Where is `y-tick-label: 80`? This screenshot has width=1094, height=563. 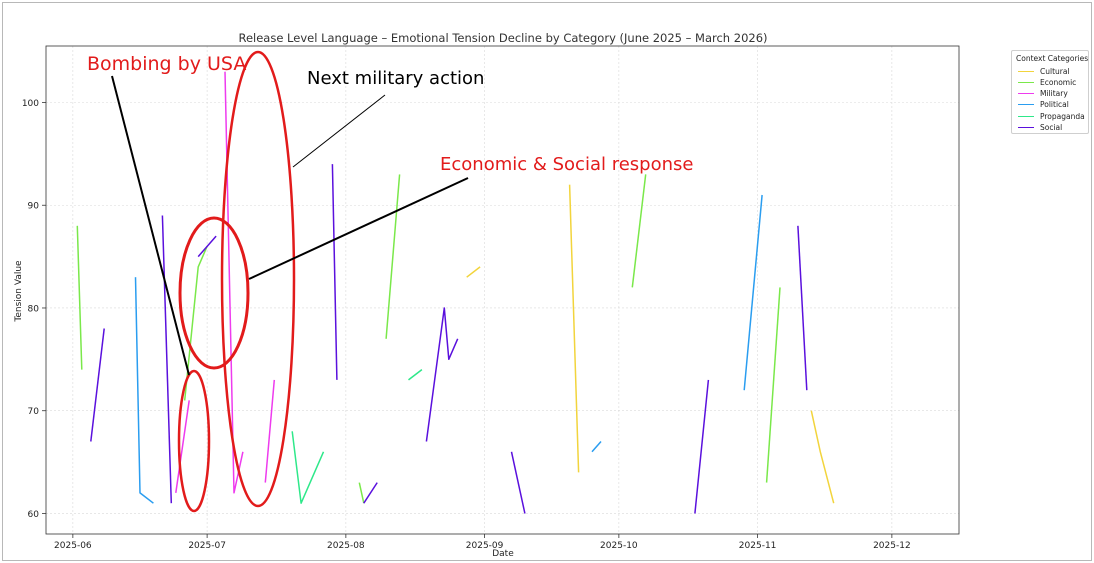 y-tick-label: 80 is located at coordinates (34, 309).